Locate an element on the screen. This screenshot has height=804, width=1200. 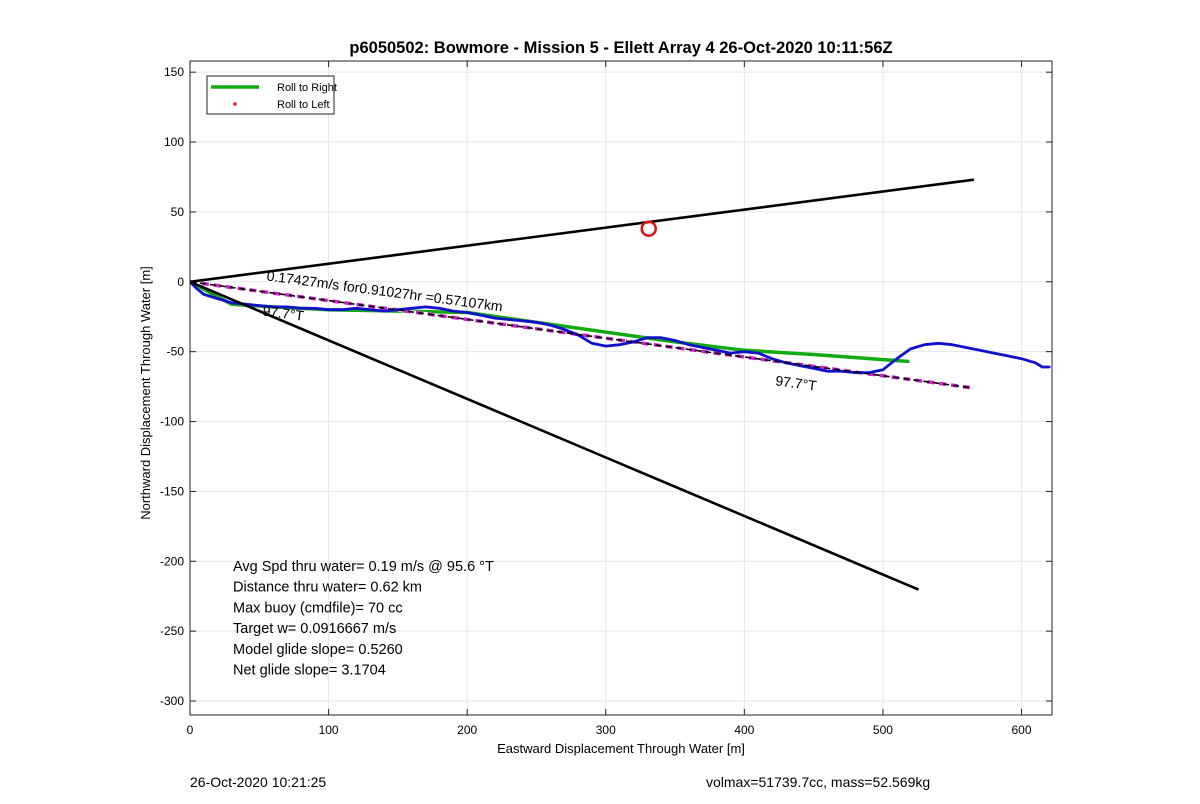
footer-timestamp: 26-Oct-2020 10:21:25 is located at coordinates (258, 782).